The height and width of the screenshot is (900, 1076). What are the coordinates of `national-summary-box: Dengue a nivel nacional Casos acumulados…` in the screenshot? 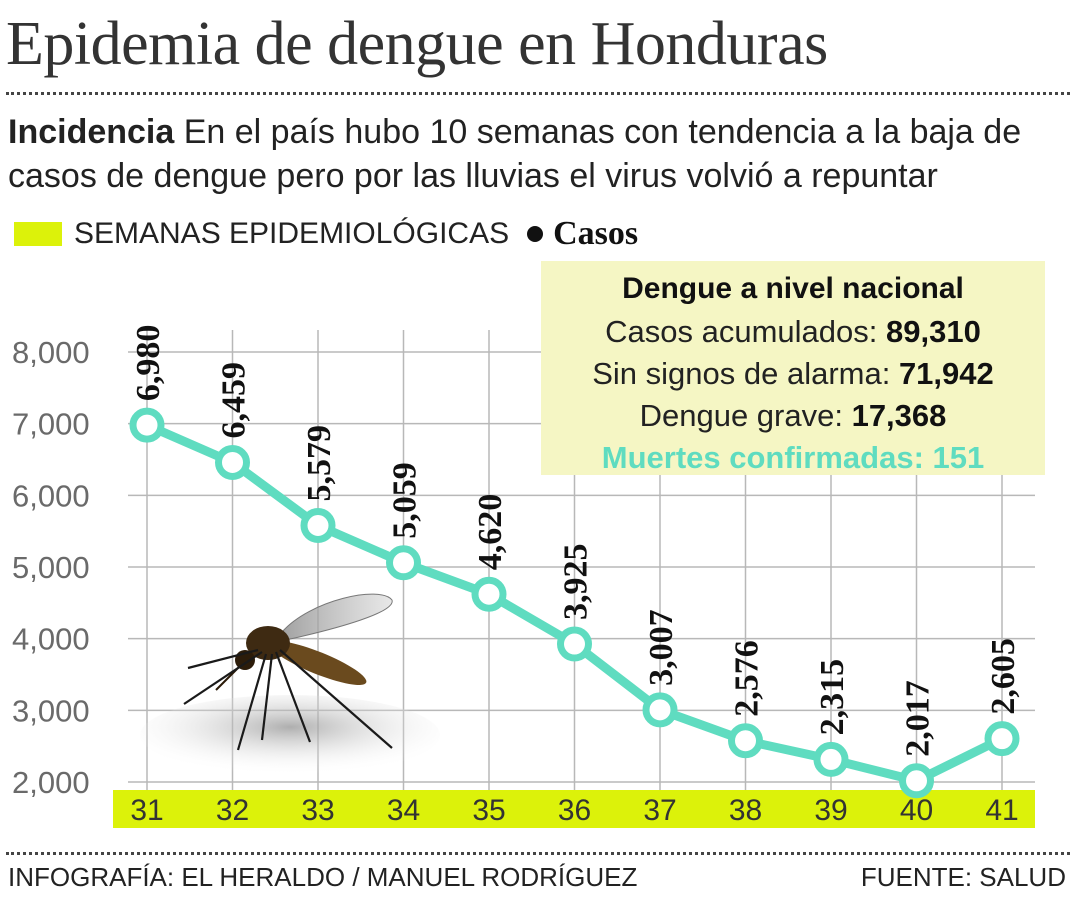 It's located at (793, 368).